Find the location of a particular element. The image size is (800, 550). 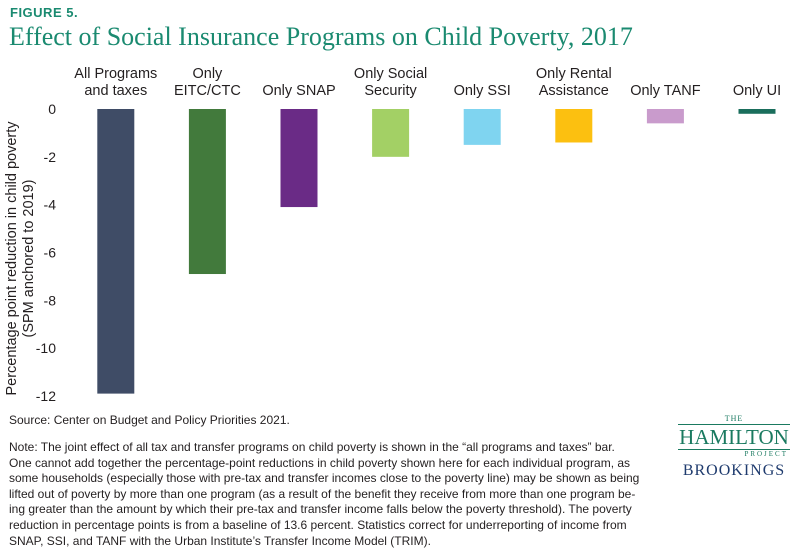

y-tick-label: 0 is located at coordinates (52, 109).